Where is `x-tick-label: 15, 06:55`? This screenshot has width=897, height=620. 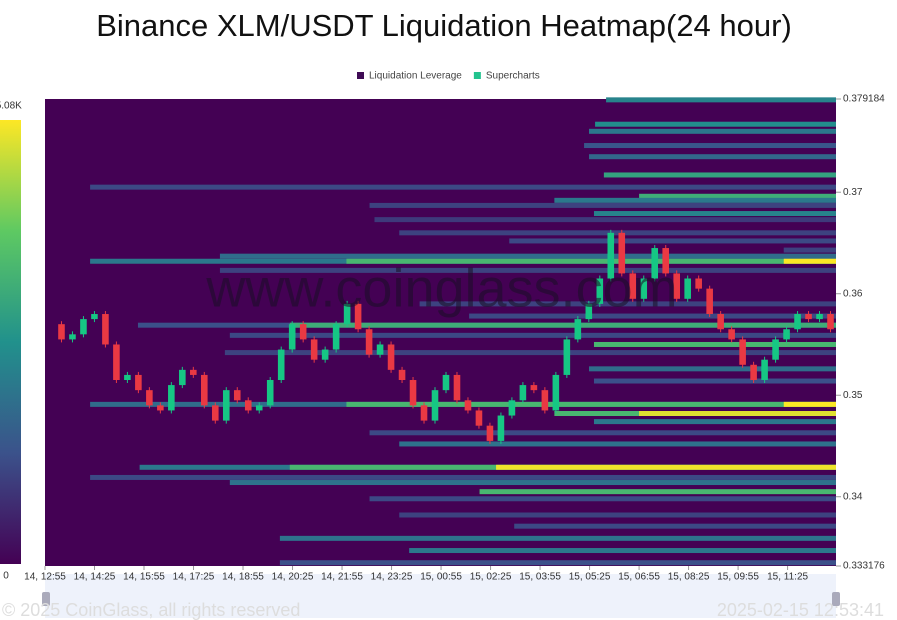
x-tick-label: 15, 06:55 is located at coordinates (639, 577).